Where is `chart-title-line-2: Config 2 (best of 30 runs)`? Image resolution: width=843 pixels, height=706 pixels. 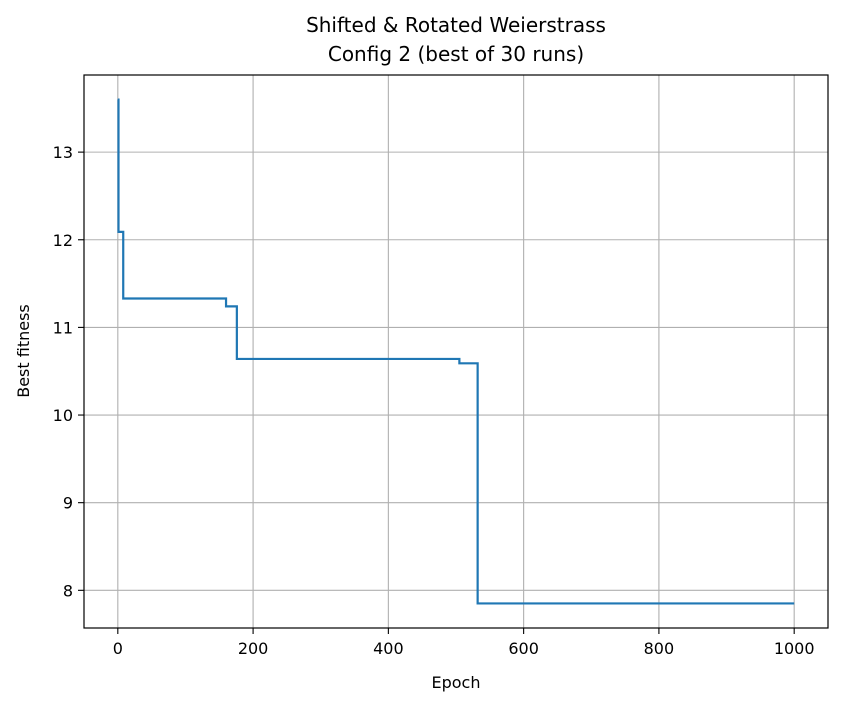
chart-title-line-2: Config 2 (best of 30 runs) is located at coordinates (456, 54).